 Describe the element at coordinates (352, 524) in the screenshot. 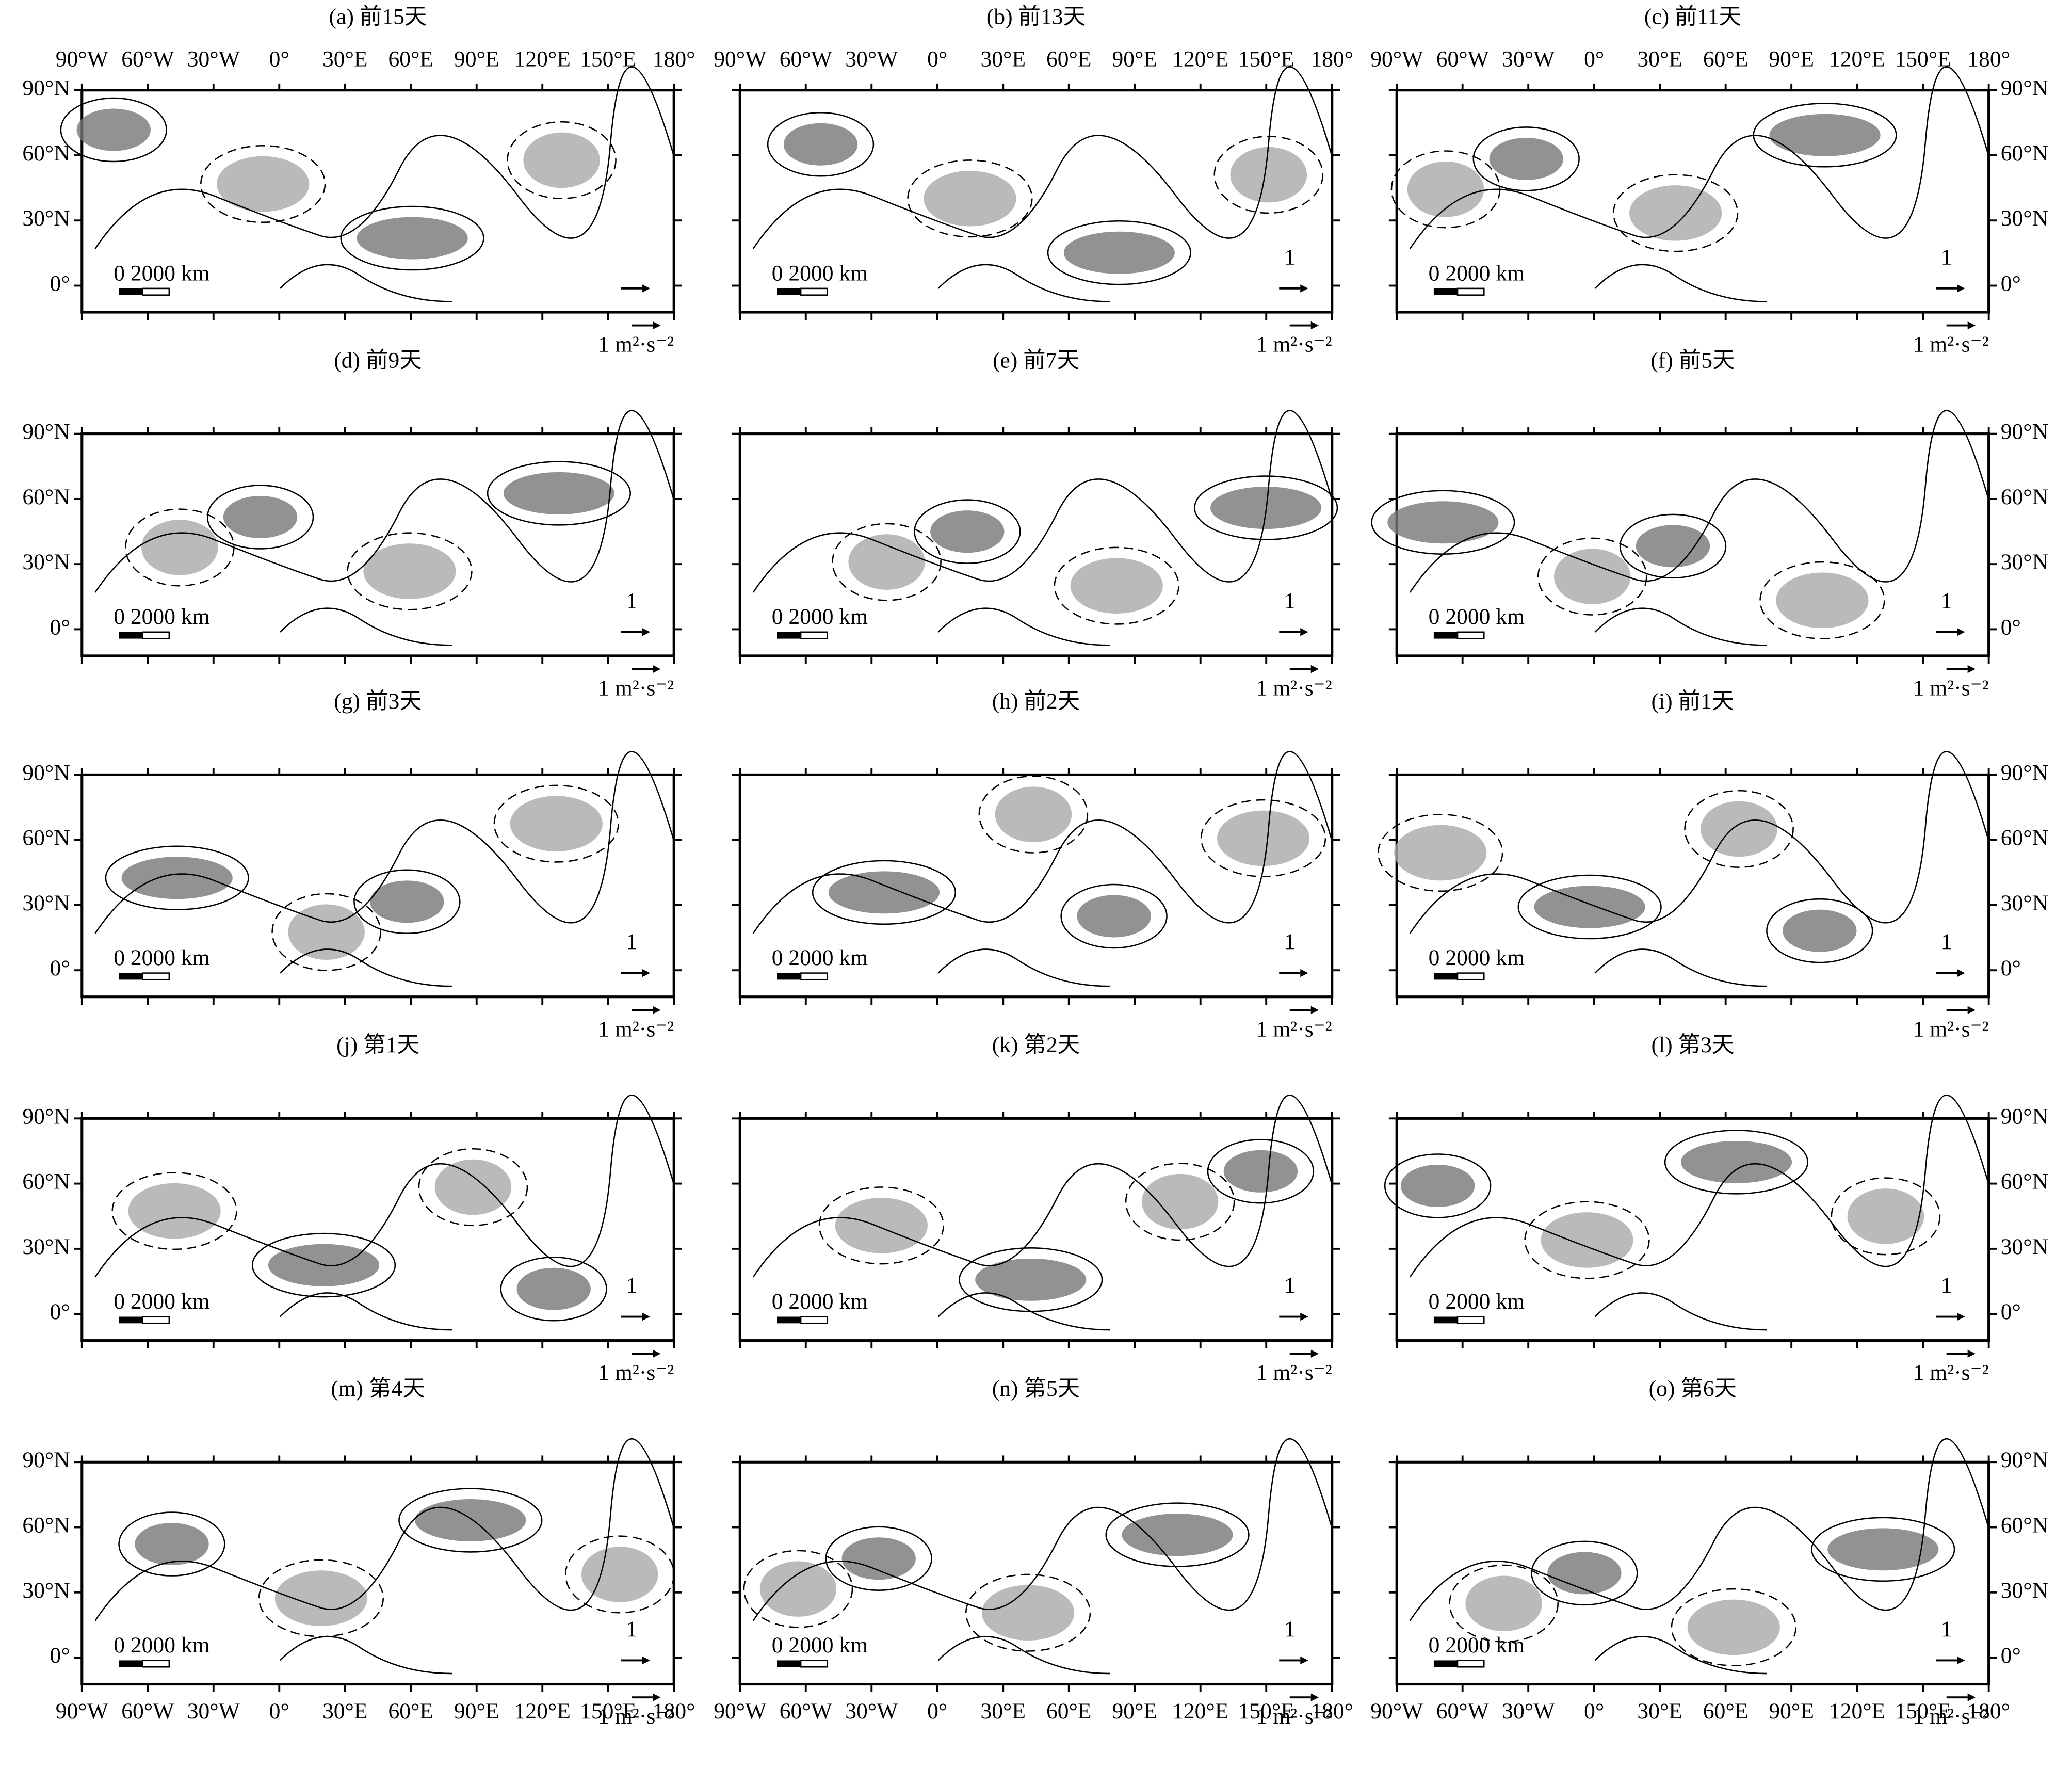

I see `map-panel: (d) 前9天 90°N 60°N 30°N 0° 0 2000 km 1 1 m²·s⁻²` at that location.